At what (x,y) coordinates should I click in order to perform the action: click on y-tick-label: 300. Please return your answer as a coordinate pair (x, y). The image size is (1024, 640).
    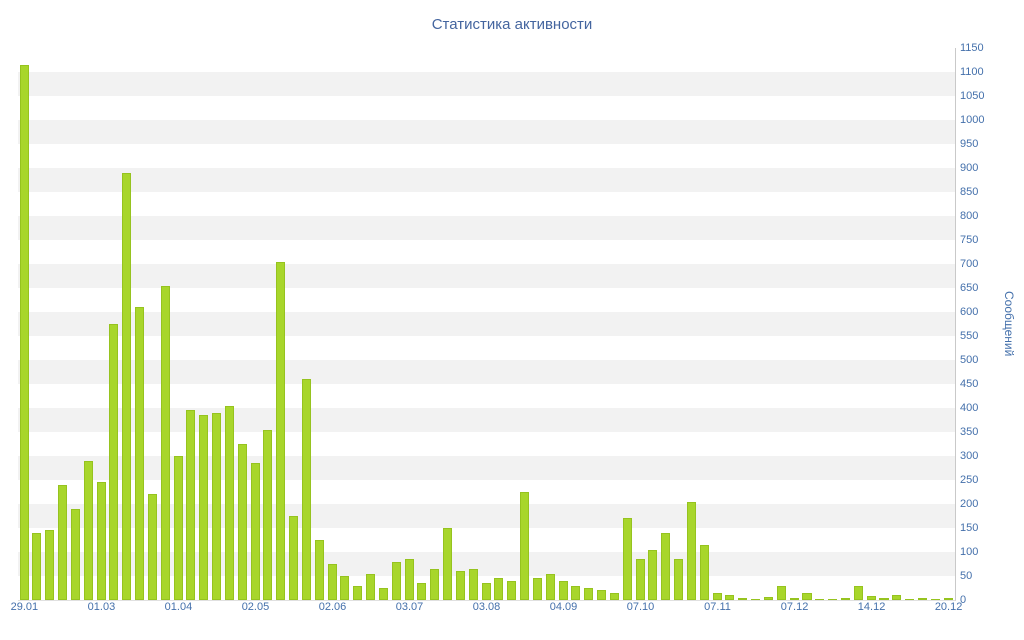
    Looking at the image, I should click on (969, 456).